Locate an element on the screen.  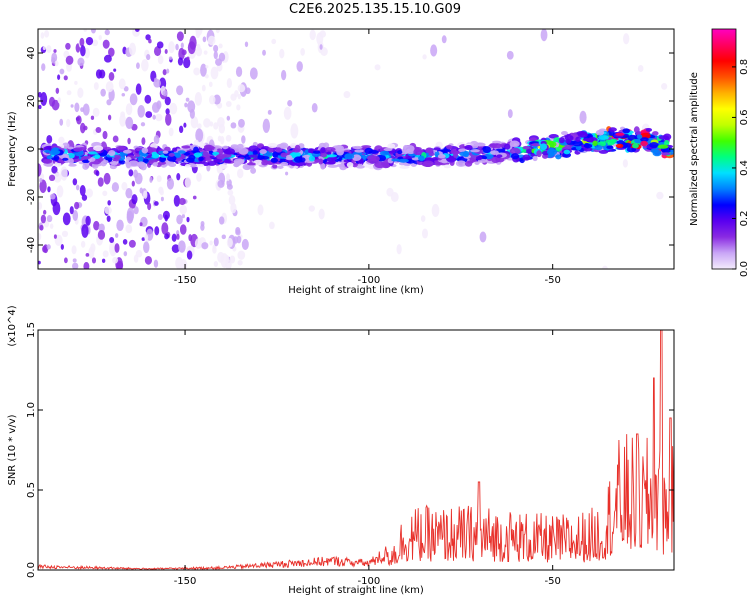
colorbar-tick-label: 0.0 is located at coordinates (744, 269).